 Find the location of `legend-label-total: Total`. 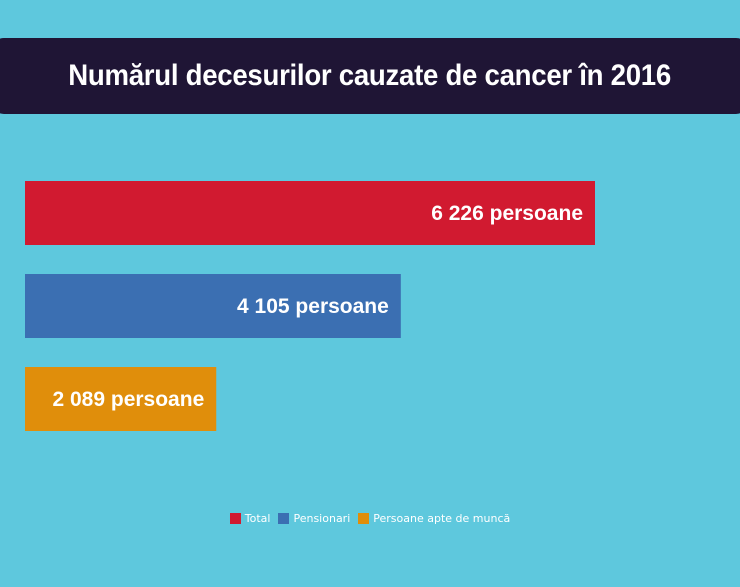

legend-label-total: Total is located at coordinates (257, 518).